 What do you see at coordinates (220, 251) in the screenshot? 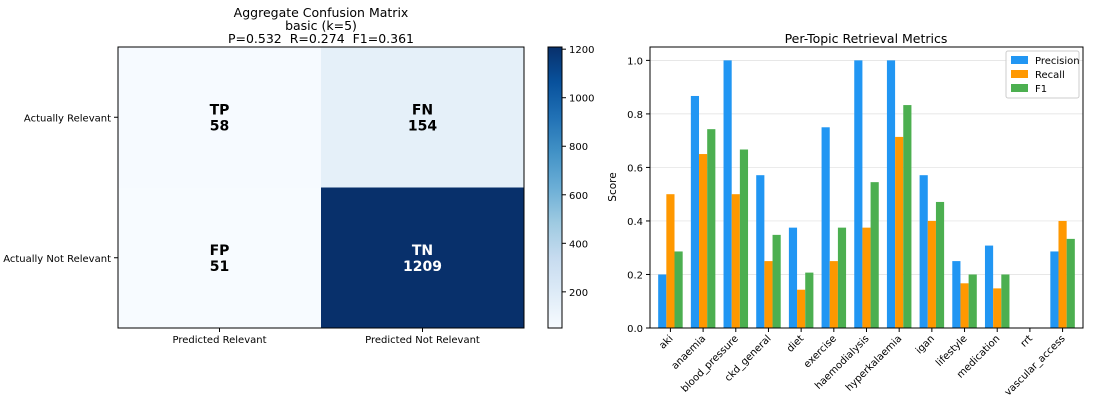
I see `cm-cell-fp-tag: FP` at bounding box center [220, 251].